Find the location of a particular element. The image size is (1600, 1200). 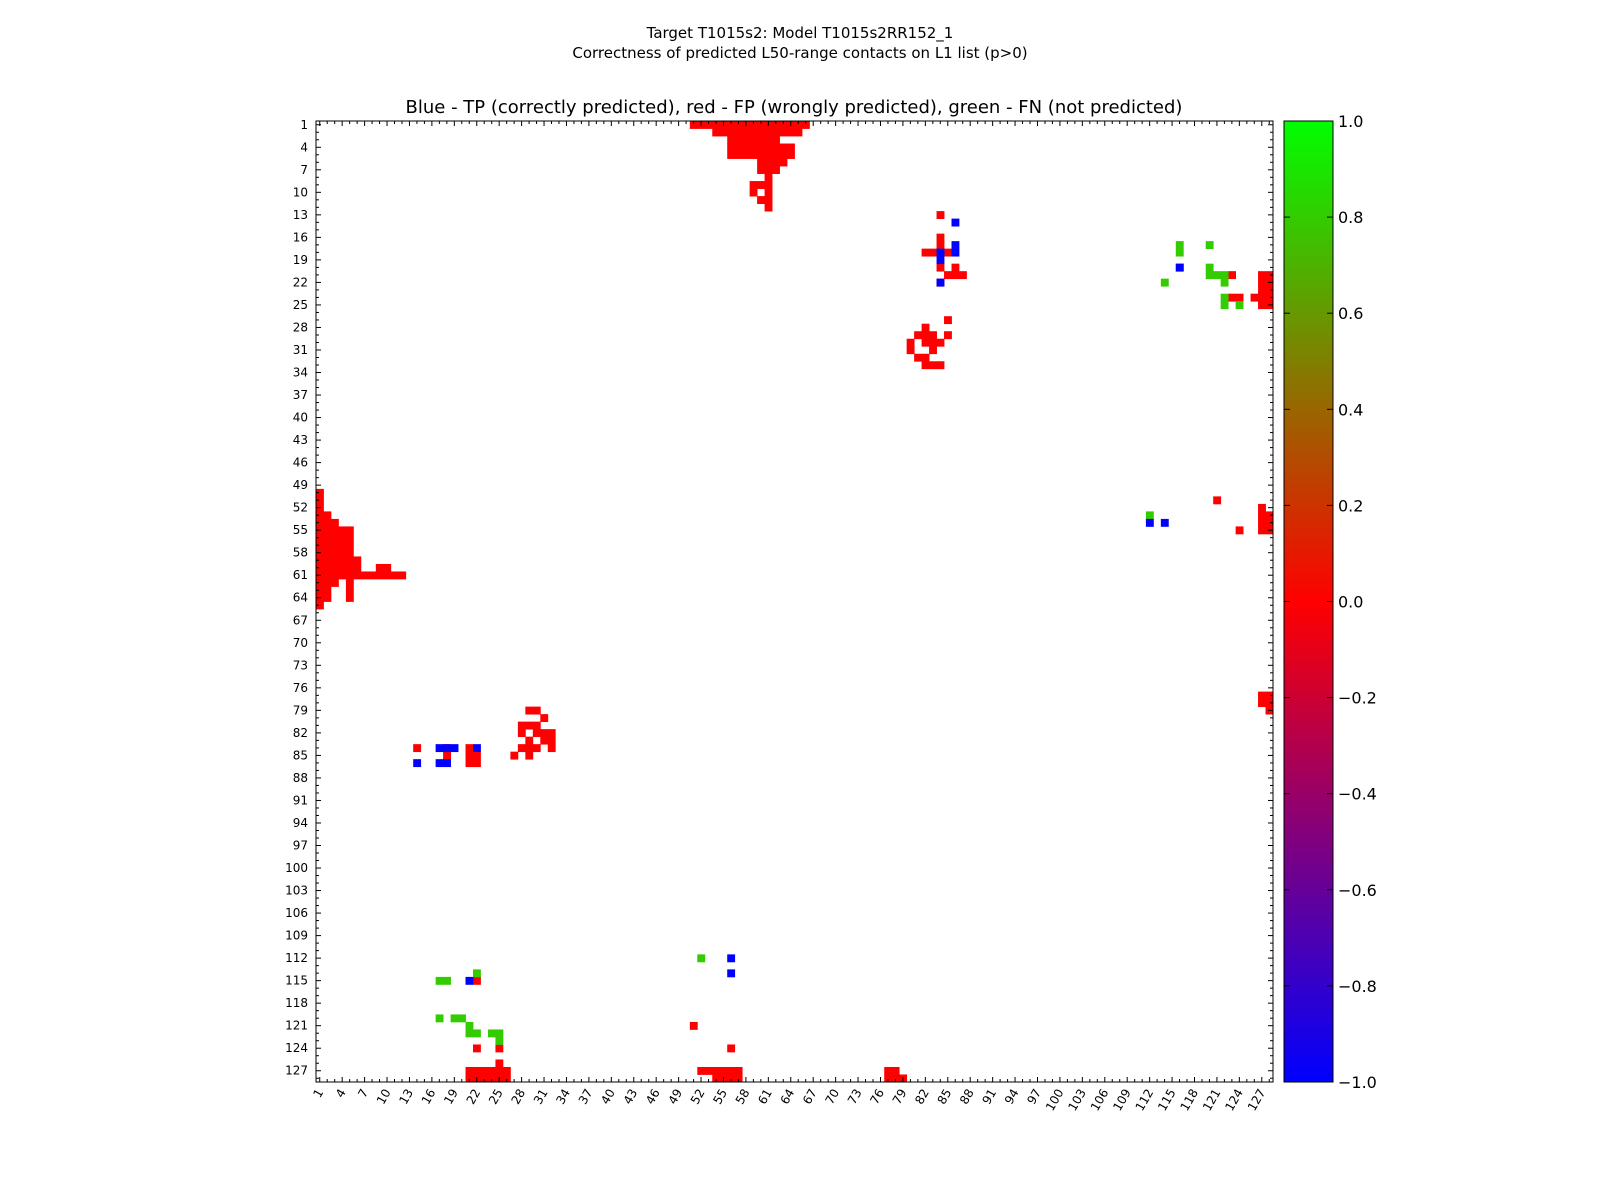

x-tick-label: 10 is located at coordinates (384, 1097).